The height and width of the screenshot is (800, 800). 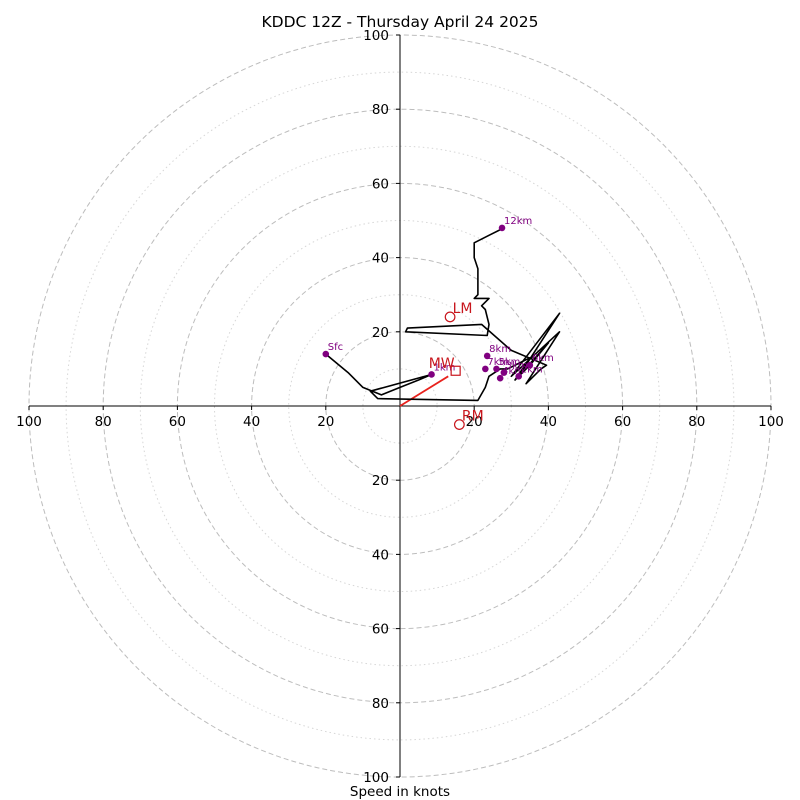 What do you see at coordinates (519, 376) in the screenshot?
I see `height-marker-2km` at bounding box center [519, 376].